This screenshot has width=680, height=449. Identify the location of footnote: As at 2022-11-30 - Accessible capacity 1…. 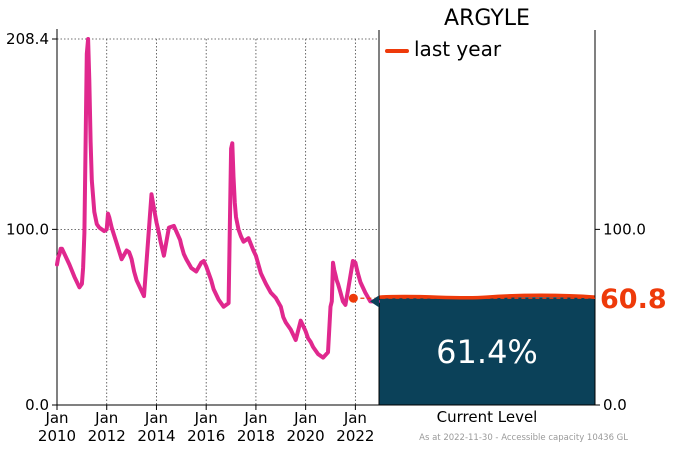
(523, 438).